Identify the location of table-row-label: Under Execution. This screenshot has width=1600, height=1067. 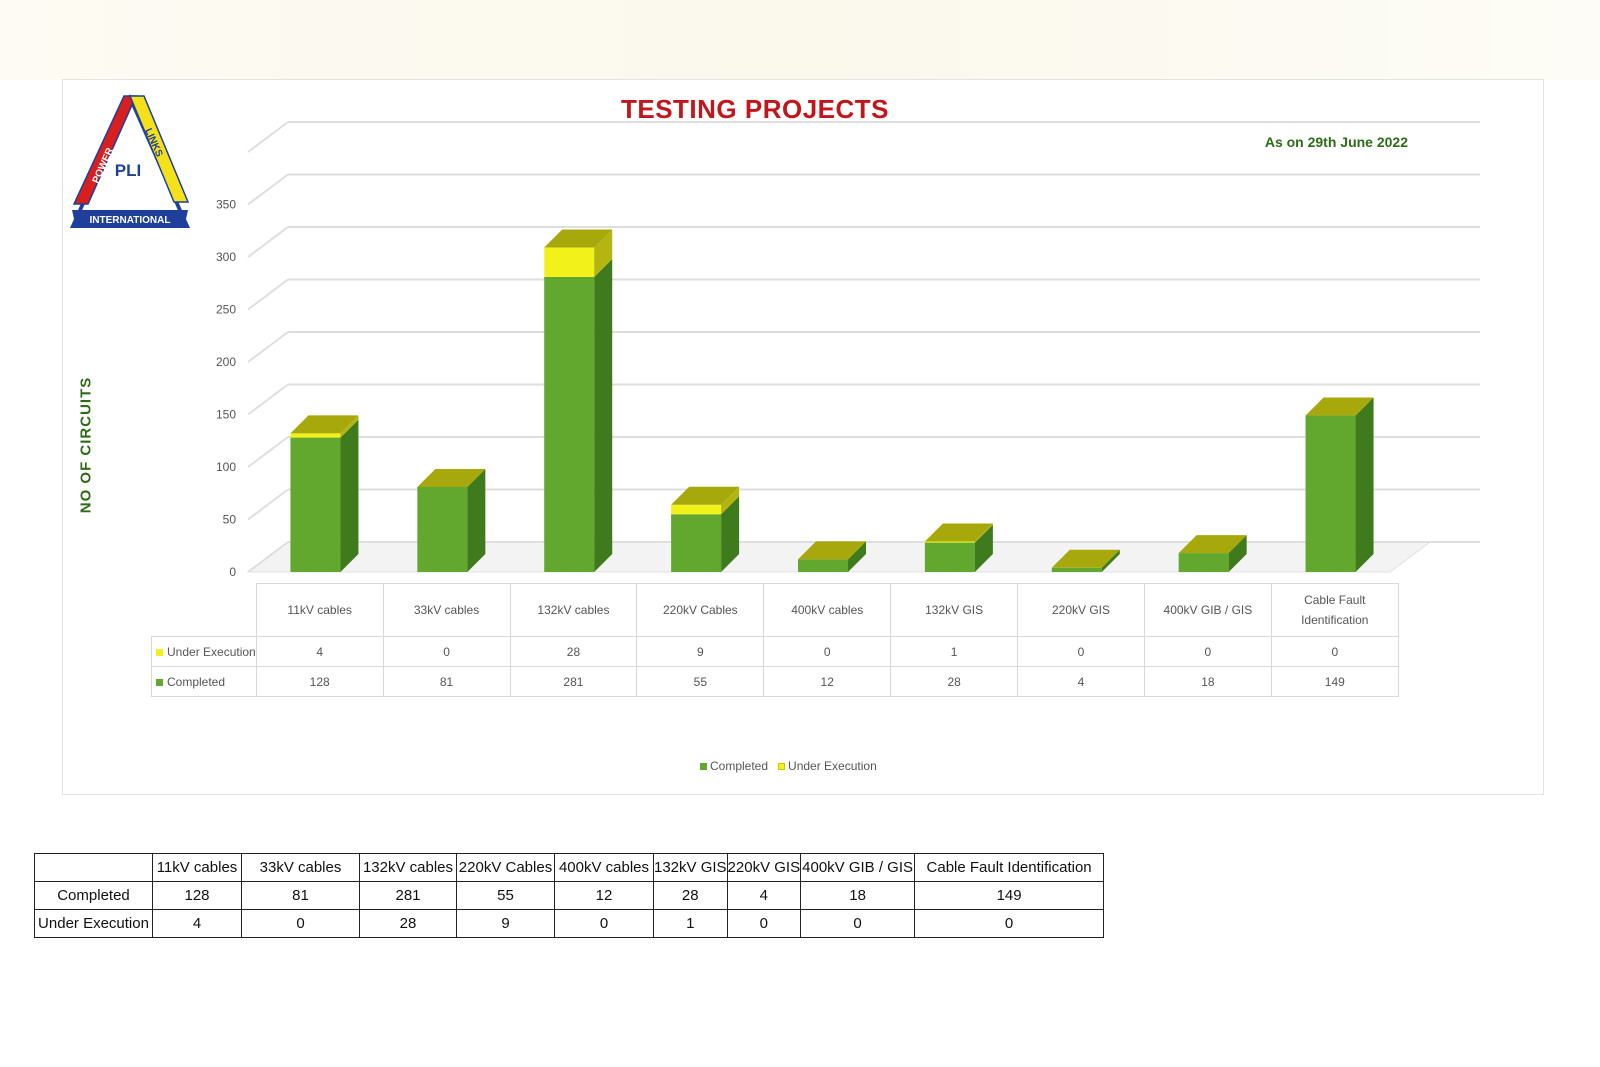
(204, 651).